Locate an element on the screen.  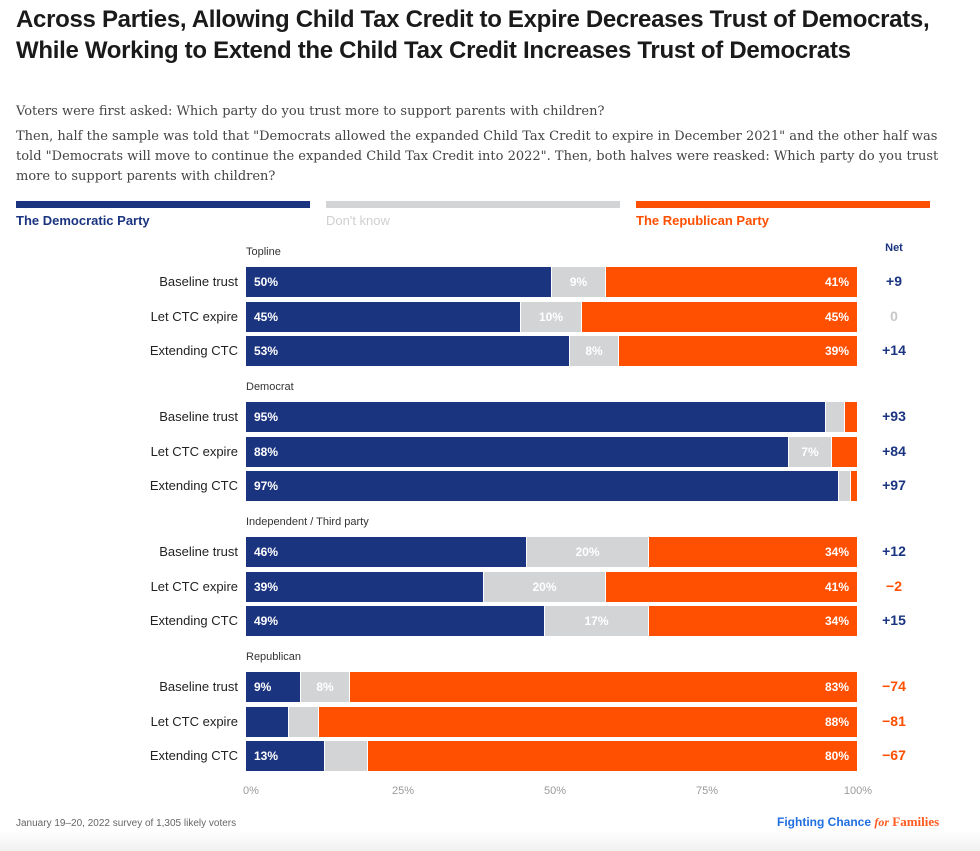
bar-segment-democratic: 50% is located at coordinates (398, 282).